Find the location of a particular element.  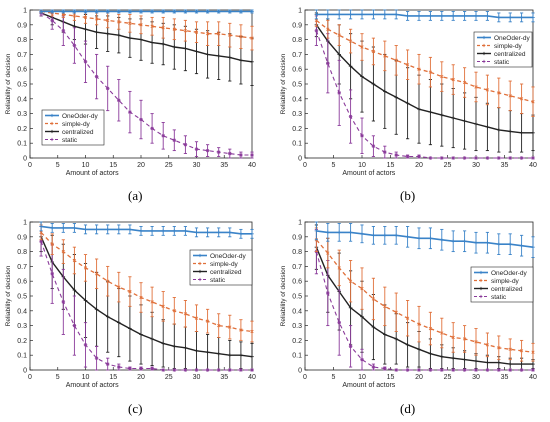

y-tick-label: 0.4 is located at coordinates (297, 311).